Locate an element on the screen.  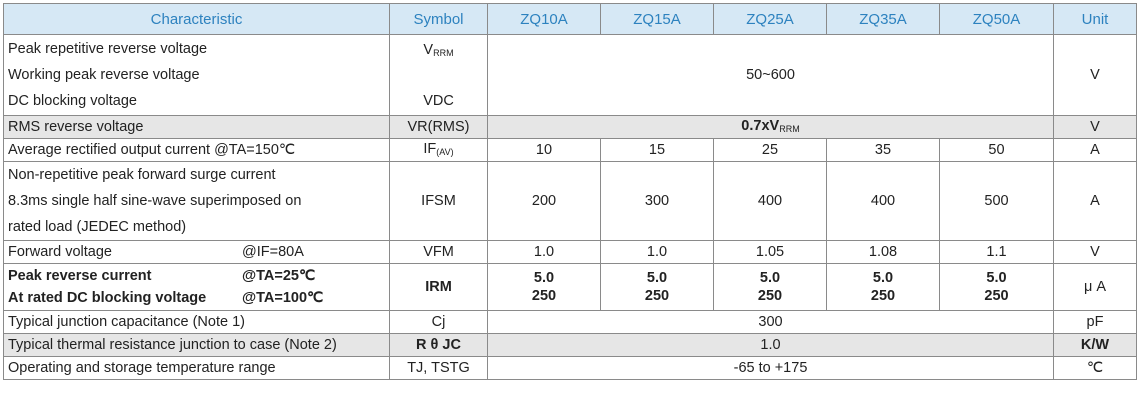
condition-label: @IF=80A is located at coordinates (273, 251).